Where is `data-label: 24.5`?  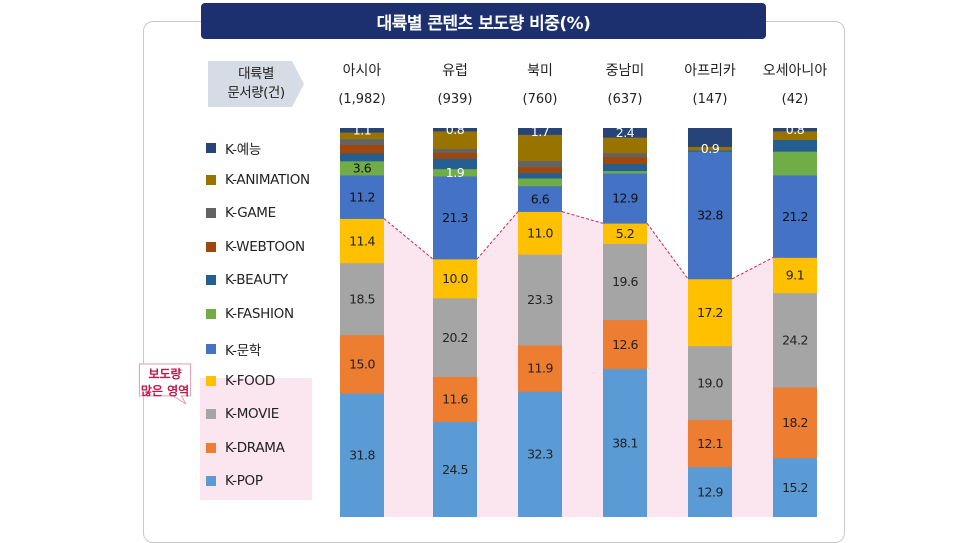 data-label: 24.5 is located at coordinates (455, 469).